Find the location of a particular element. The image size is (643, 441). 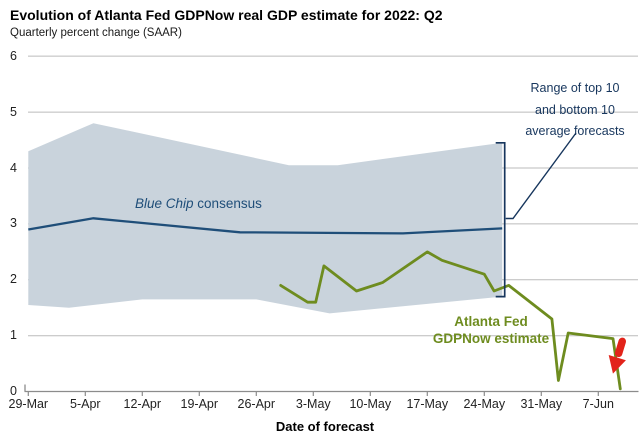

y-axis-label: 2 is located at coordinates (13, 279).